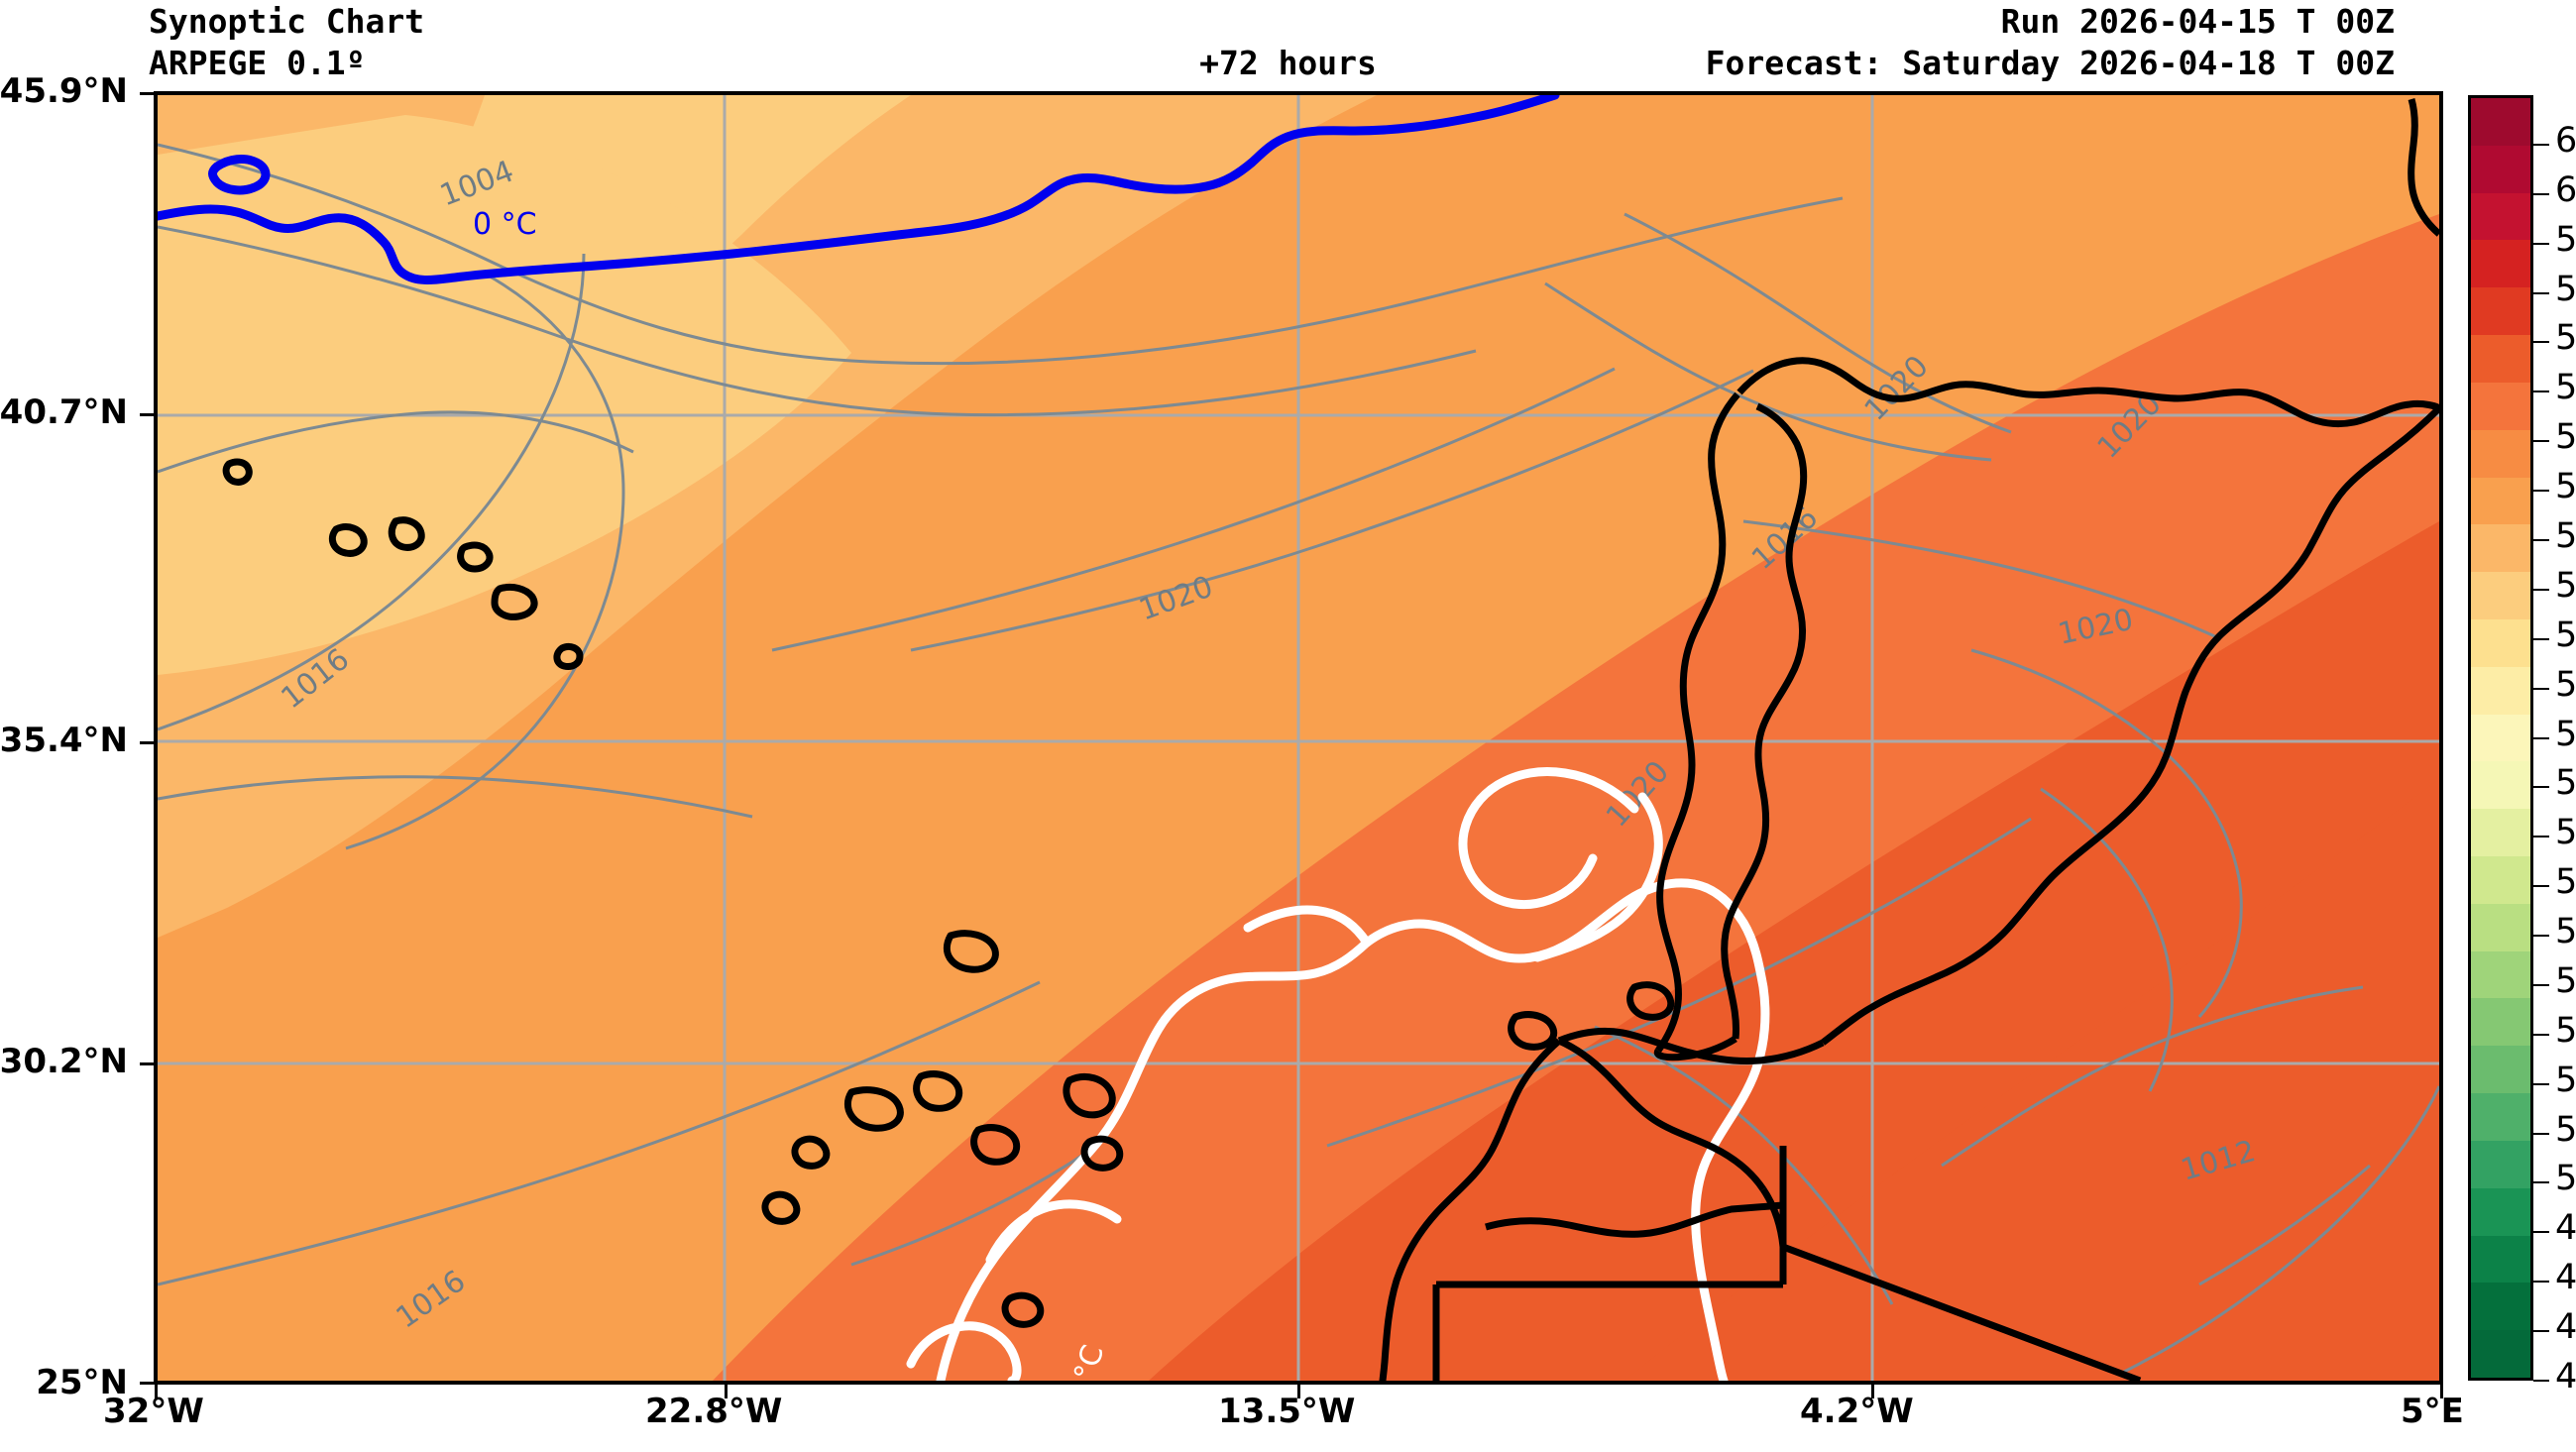 This screenshot has height=1452, width=2576. What do you see at coordinates (2565, 585) in the screenshot?
I see `colorbar-tick-label: 560` at bounding box center [2565, 585].